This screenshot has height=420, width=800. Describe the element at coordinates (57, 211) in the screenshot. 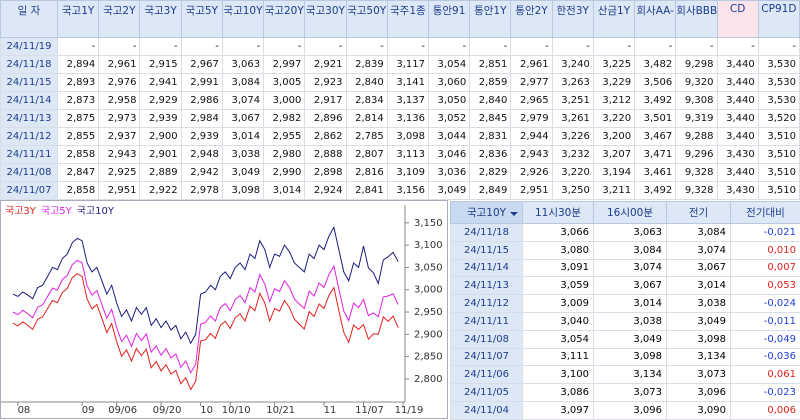

I see `legend-label: 국고5Y` at that location.